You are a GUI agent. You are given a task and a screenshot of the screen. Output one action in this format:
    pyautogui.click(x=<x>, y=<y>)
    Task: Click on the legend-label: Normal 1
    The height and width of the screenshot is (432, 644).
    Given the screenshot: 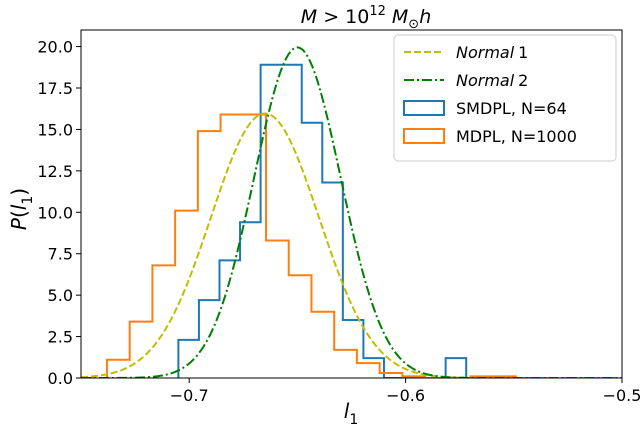 What is the action you would take?
    pyautogui.click(x=492, y=52)
    